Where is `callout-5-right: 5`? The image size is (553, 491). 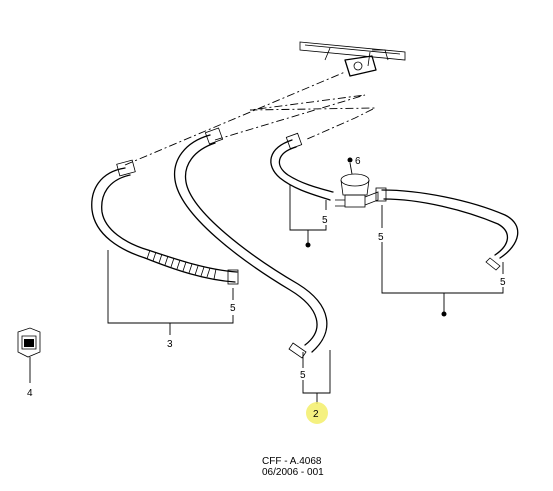
callout-5-right: 5 is located at coordinates (381, 237).